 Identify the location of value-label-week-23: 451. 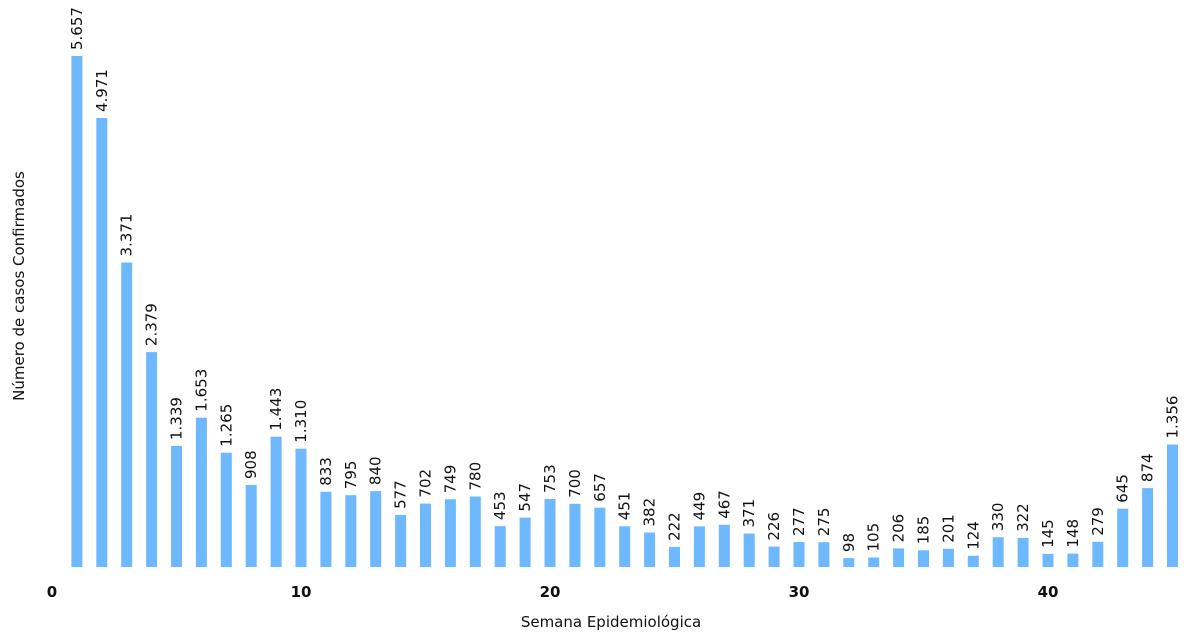
(625, 506).